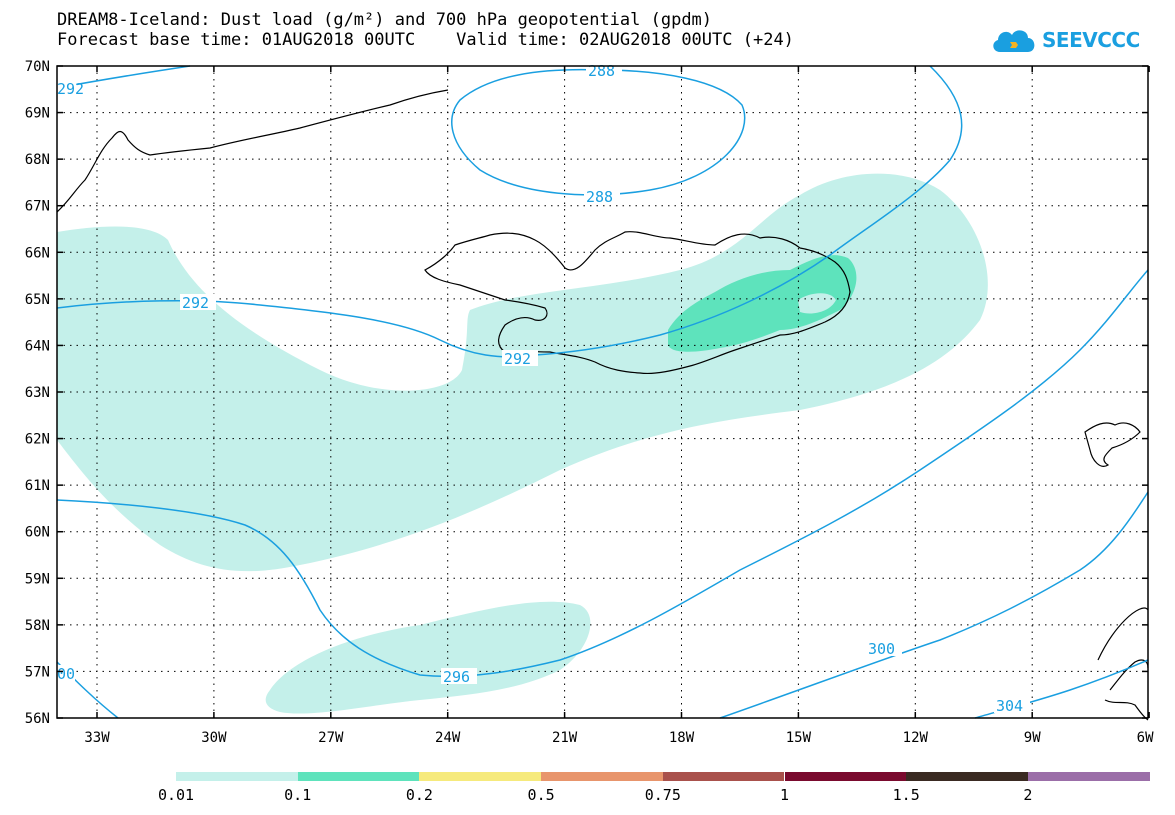  Describe the element at coordinates (1112, 444) in the screenshot. I see `faroe-islands` at that location.